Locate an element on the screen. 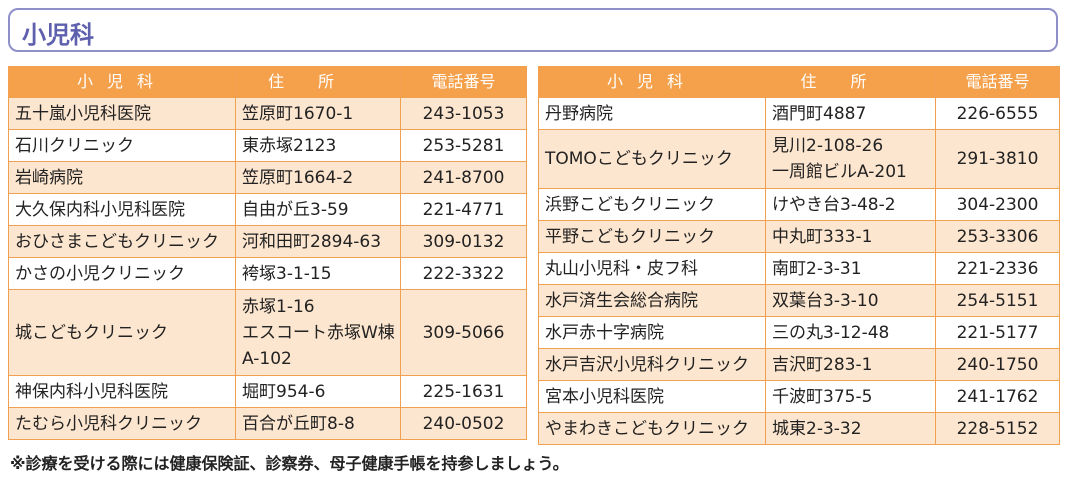 This screenshot has height=478, width=1069. cell-text: A-102 is located at coordinates (267, 358).